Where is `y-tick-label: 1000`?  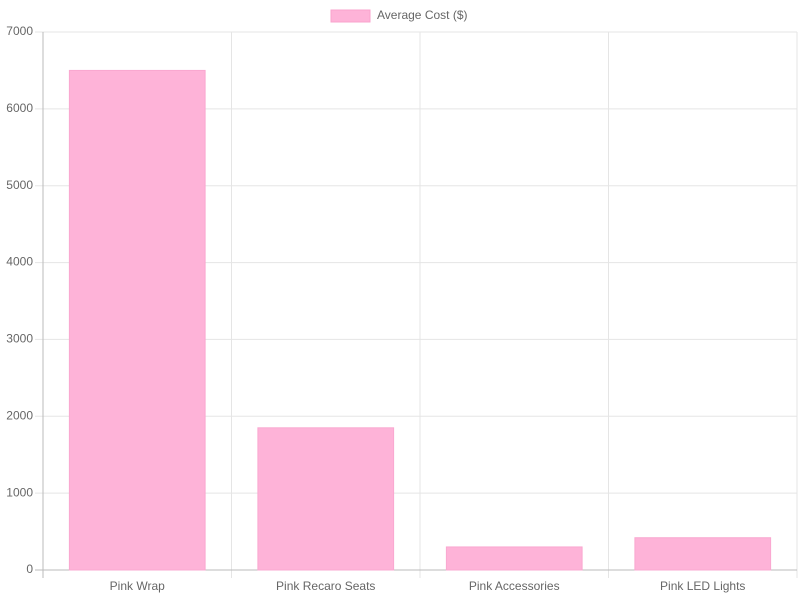
y-tick-label: 1000 is located at coordinates (19, 492).